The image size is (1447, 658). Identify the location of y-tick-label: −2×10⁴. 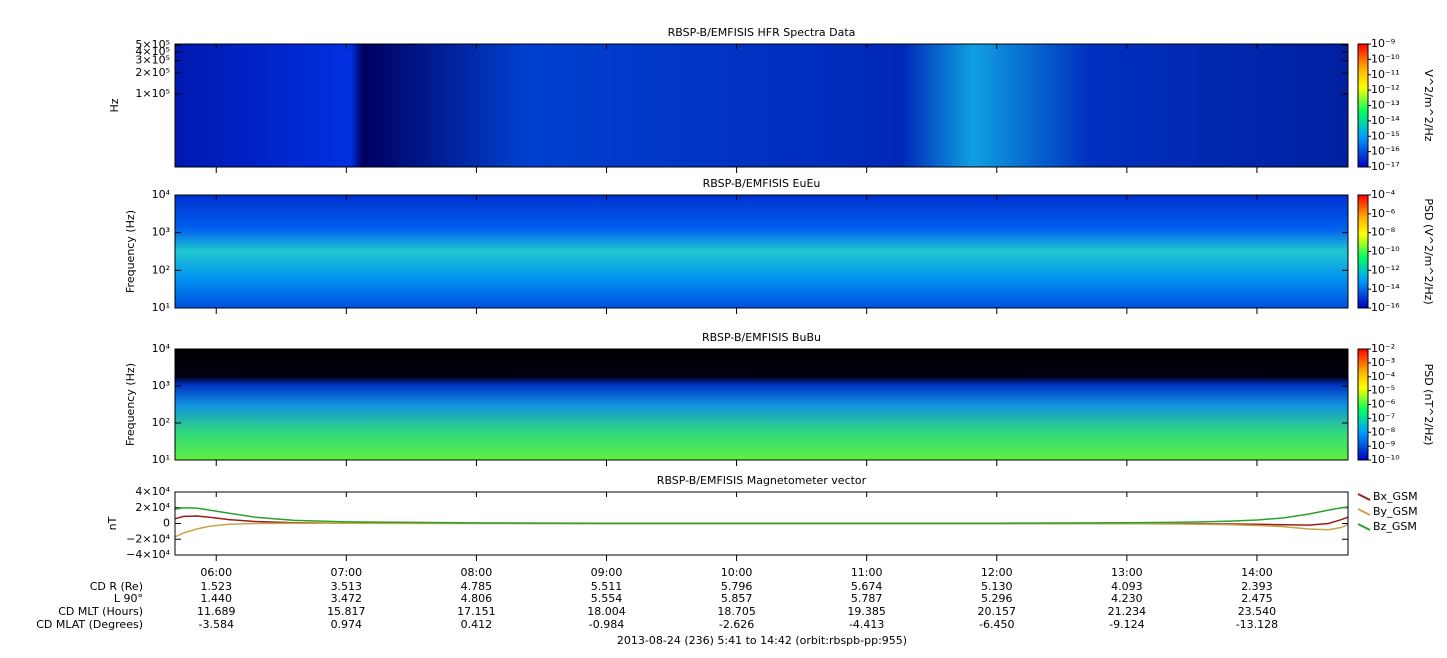
(148, 538).